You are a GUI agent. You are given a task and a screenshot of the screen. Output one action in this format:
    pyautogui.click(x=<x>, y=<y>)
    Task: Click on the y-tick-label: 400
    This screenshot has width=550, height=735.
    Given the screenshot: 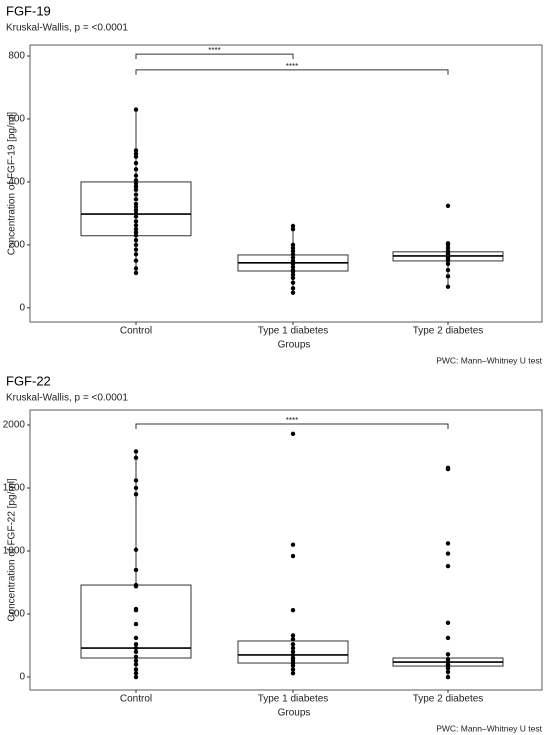 What is the action you would take?
    pyautogui.click(x=16, y=182)
    